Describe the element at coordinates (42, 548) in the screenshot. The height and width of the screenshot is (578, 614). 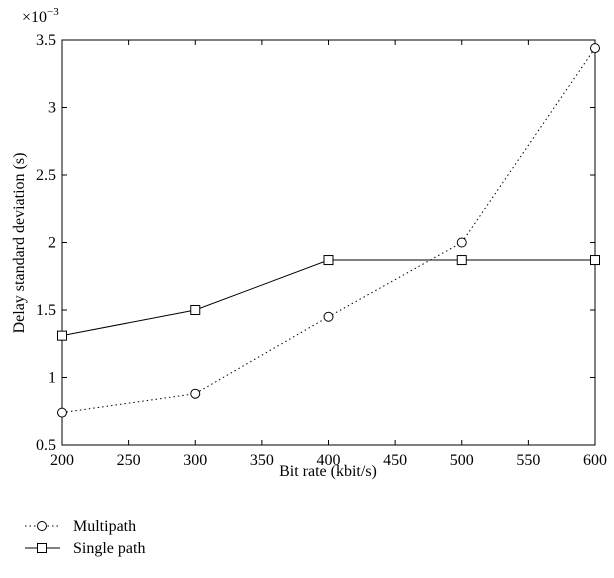
I see `legend-marker-single-path` at that location.